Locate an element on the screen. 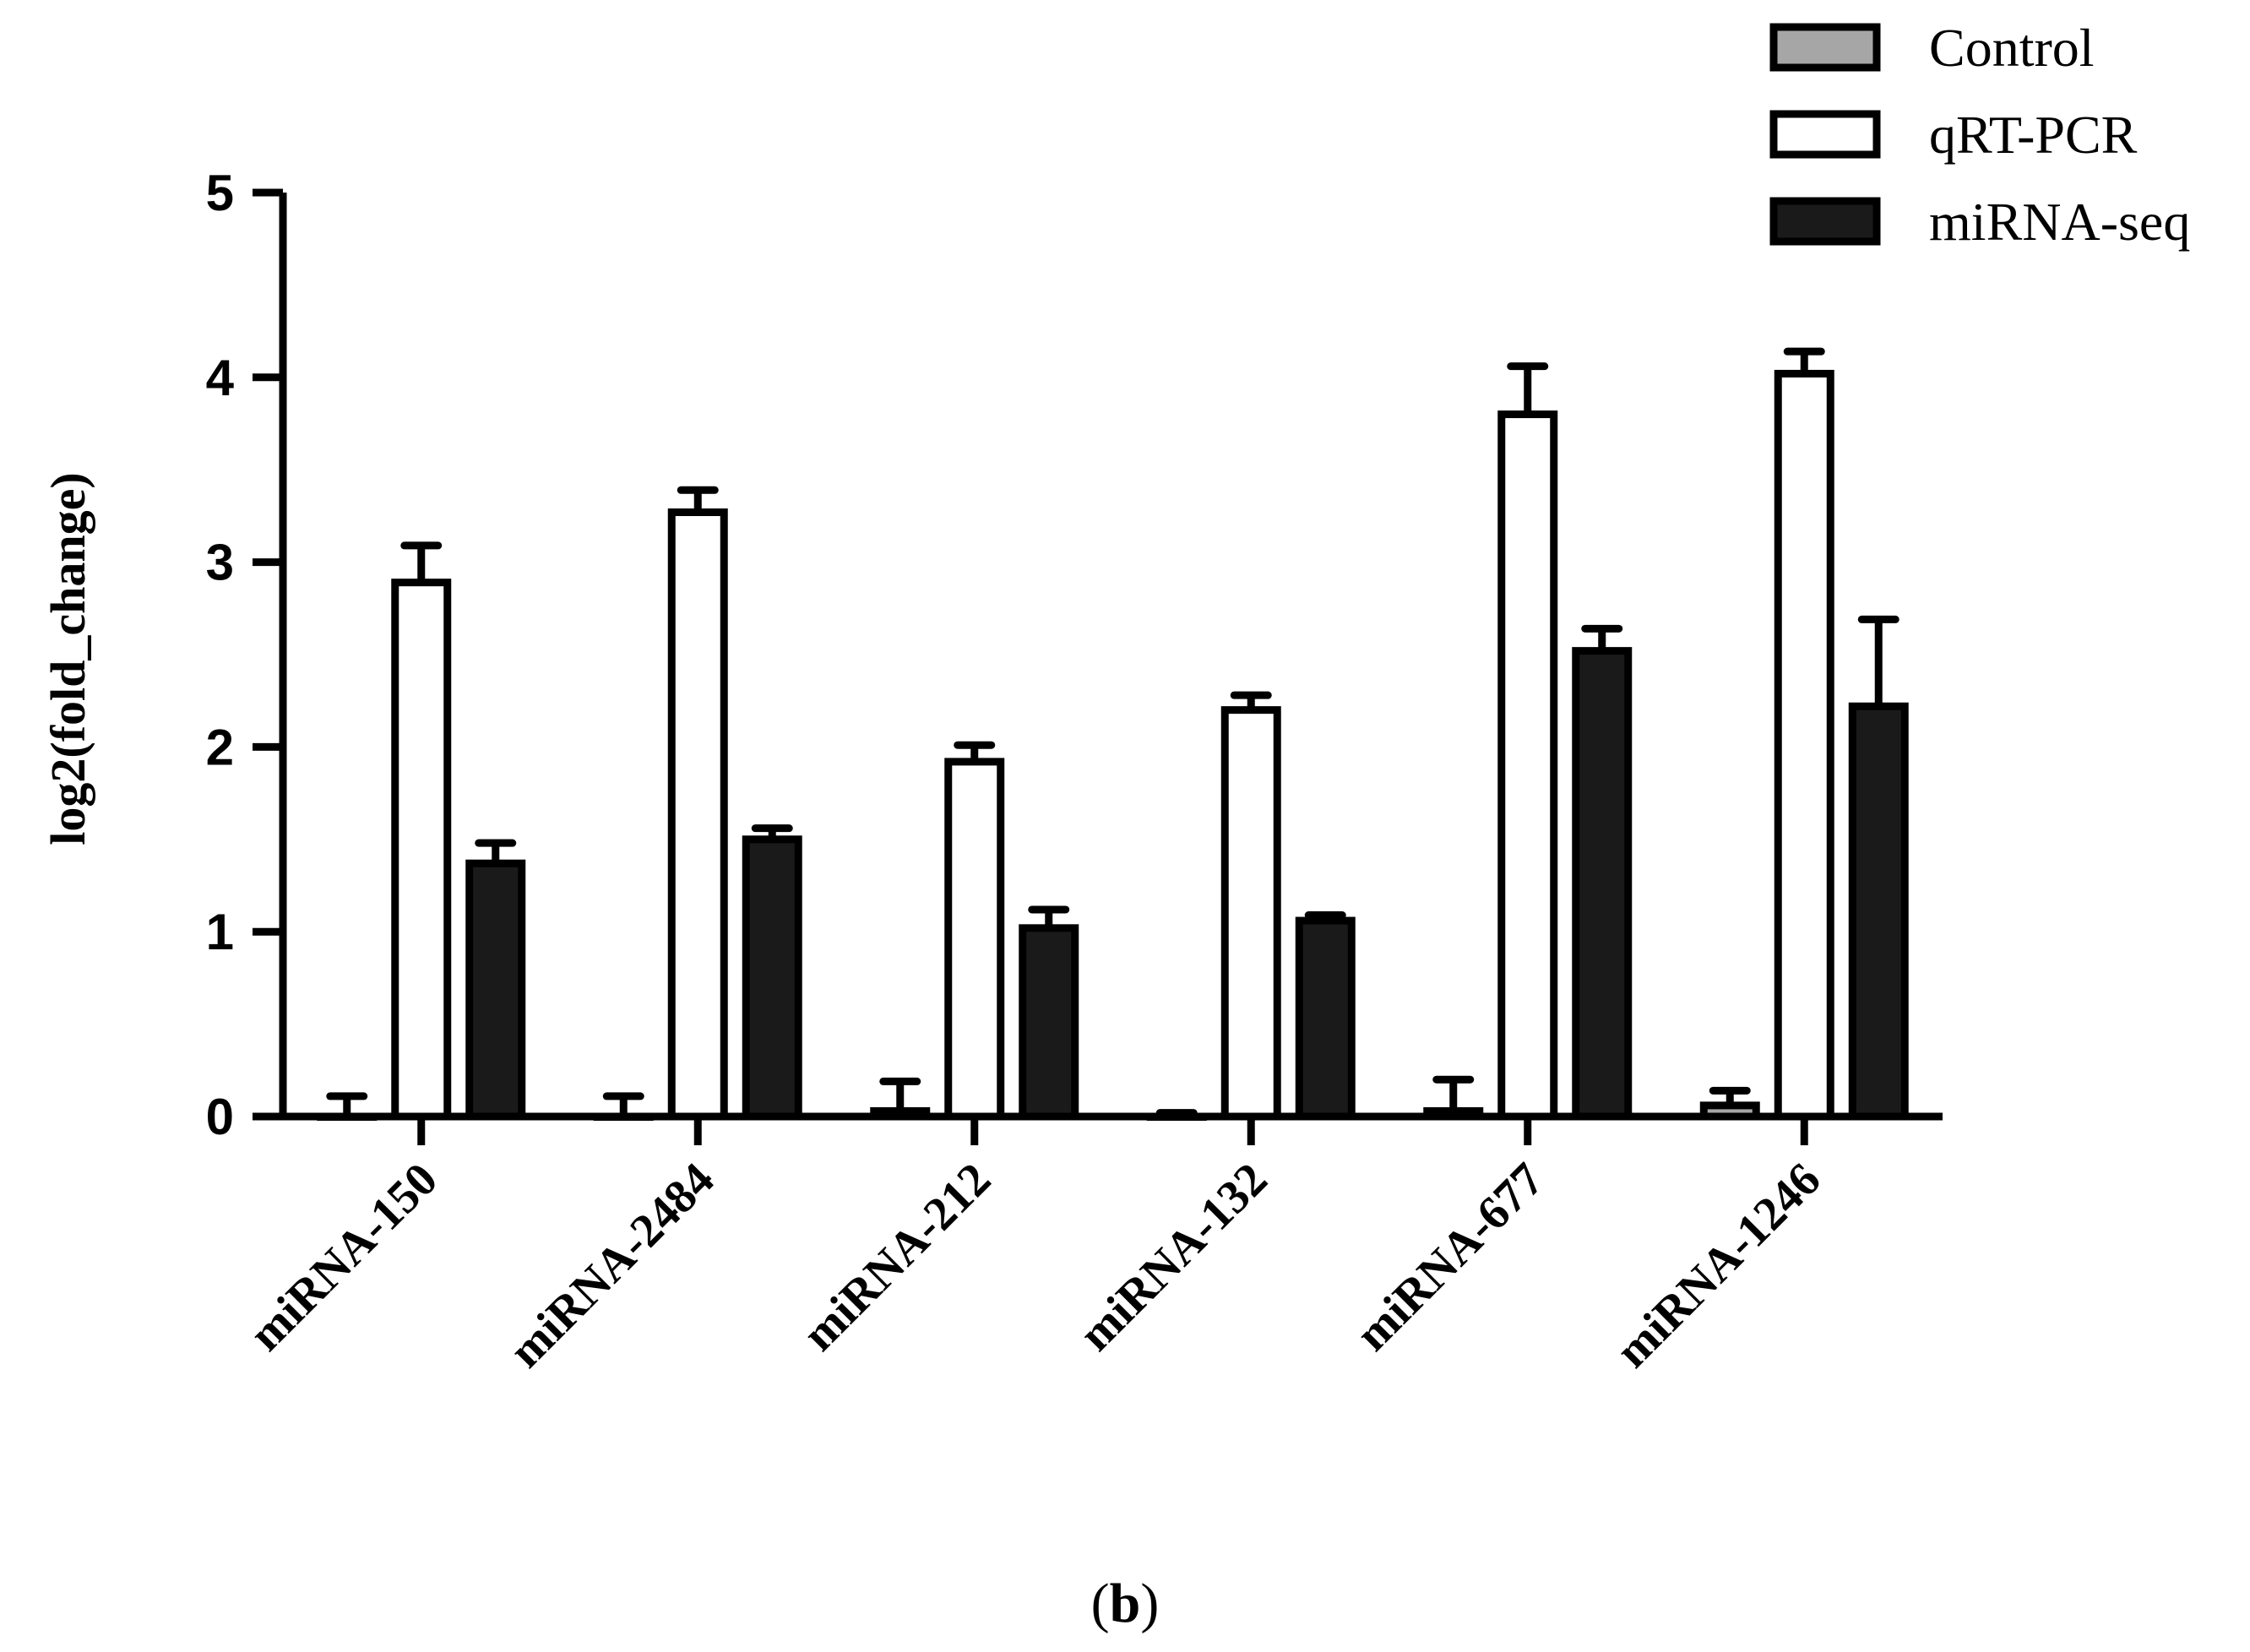 The height and width of the screenshot is (1652, 2250). legend-label: qRT-PCR is located at coordinates (2033, 135).